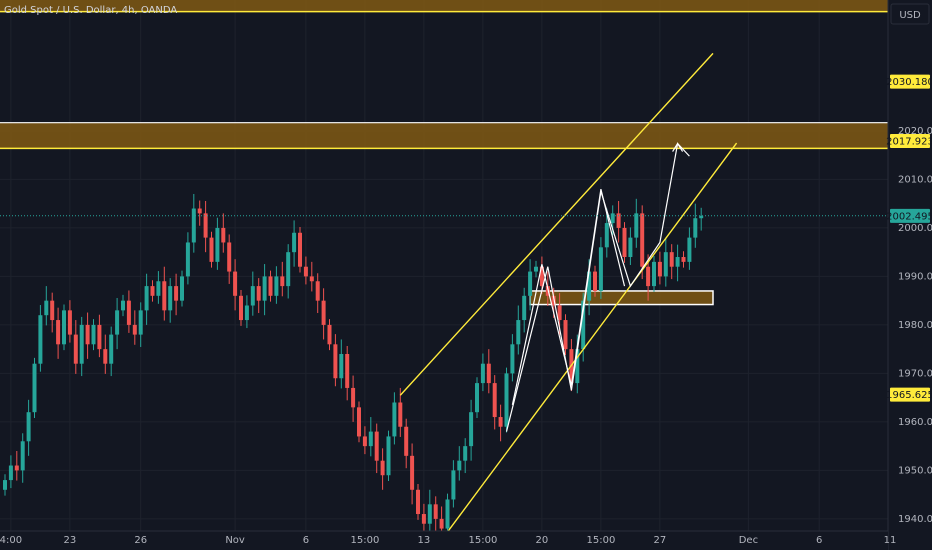  I want to click on price-axis-label: 1960.000, so click(915, 422).